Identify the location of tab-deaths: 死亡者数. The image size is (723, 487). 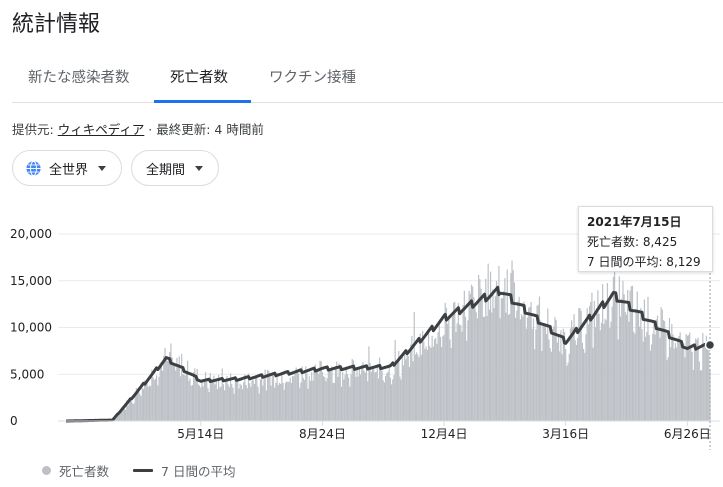
(199, 78).